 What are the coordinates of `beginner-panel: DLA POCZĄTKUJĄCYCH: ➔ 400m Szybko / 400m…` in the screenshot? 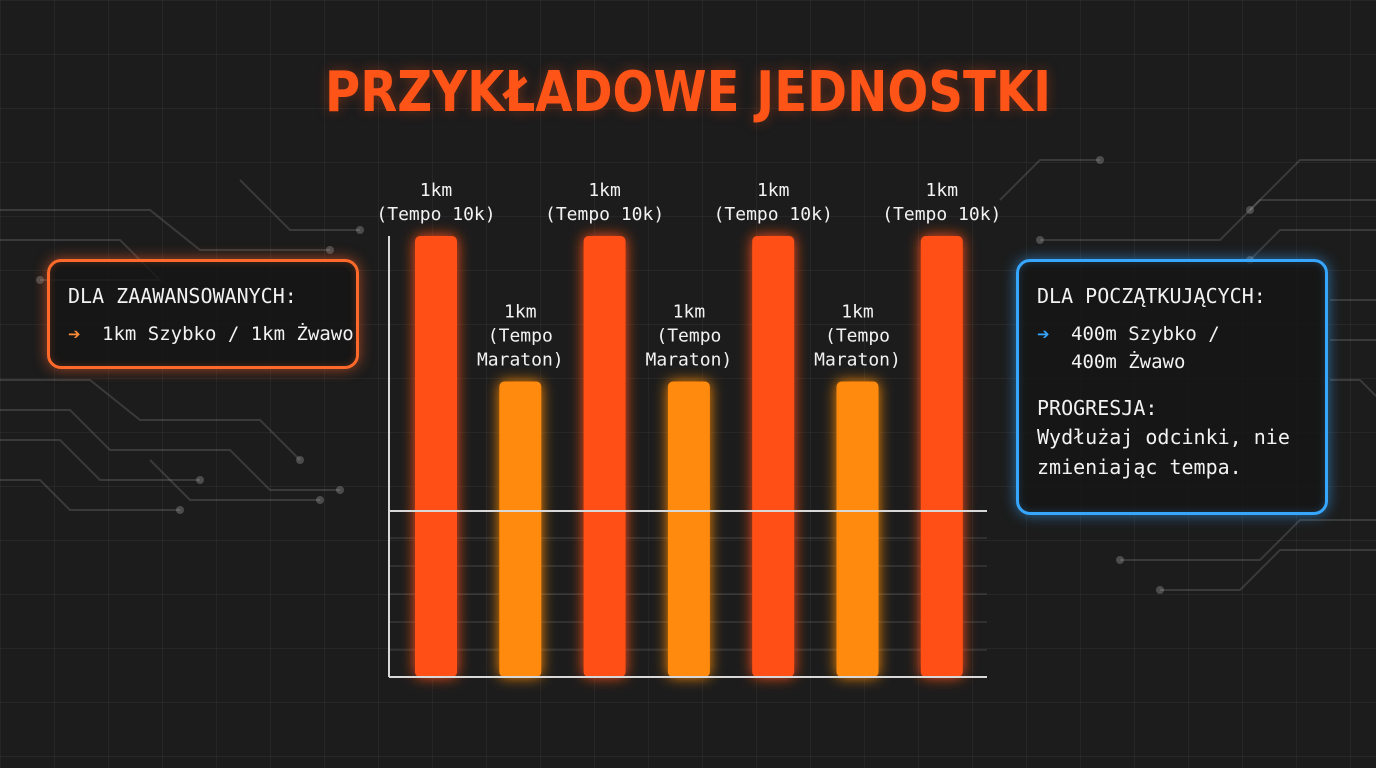 It's located at (1172, 387).